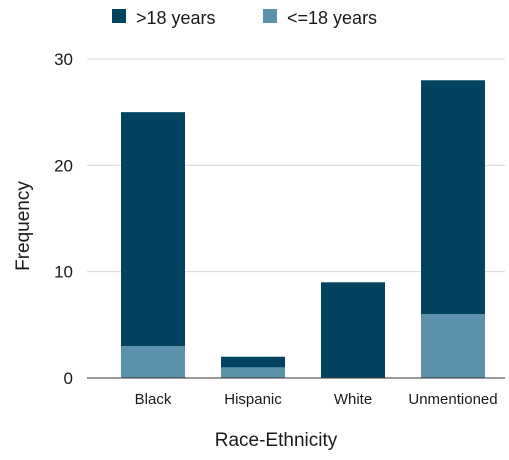 The image size is (509, 460). Describe the element at coordinates (153, 399) in the screenshot. I see `x-tick-label: Black` at that location.